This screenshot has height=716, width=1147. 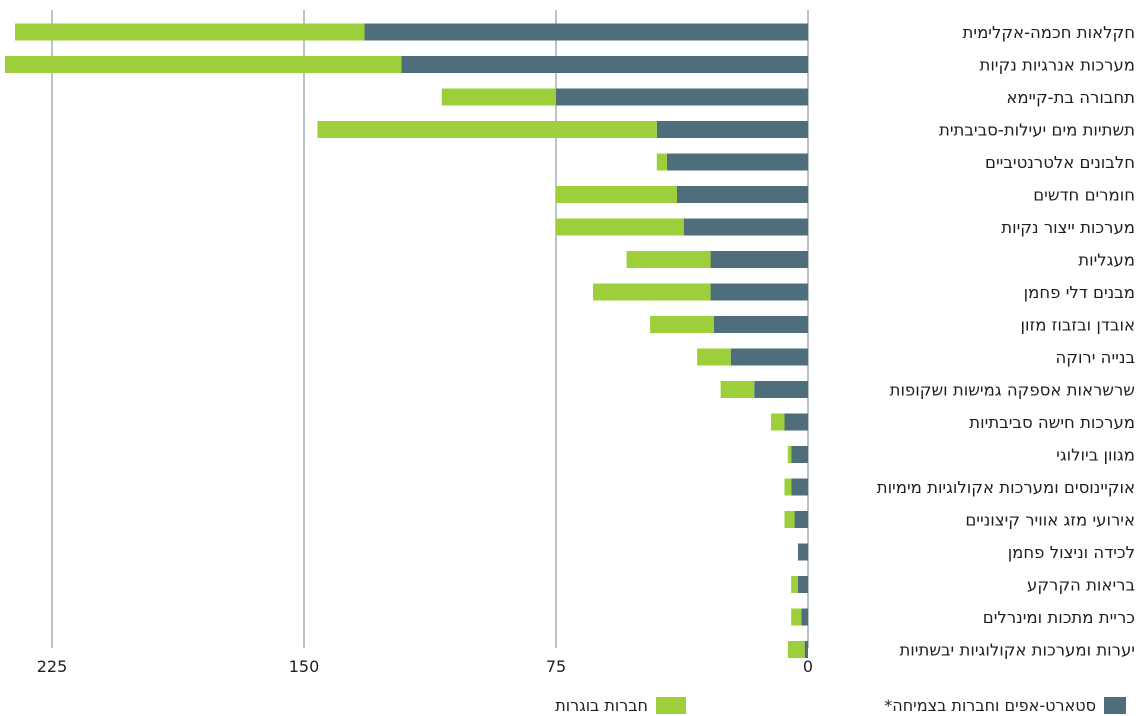 I want to click on legend-swatch-startups, so click(x=1115, y=705).